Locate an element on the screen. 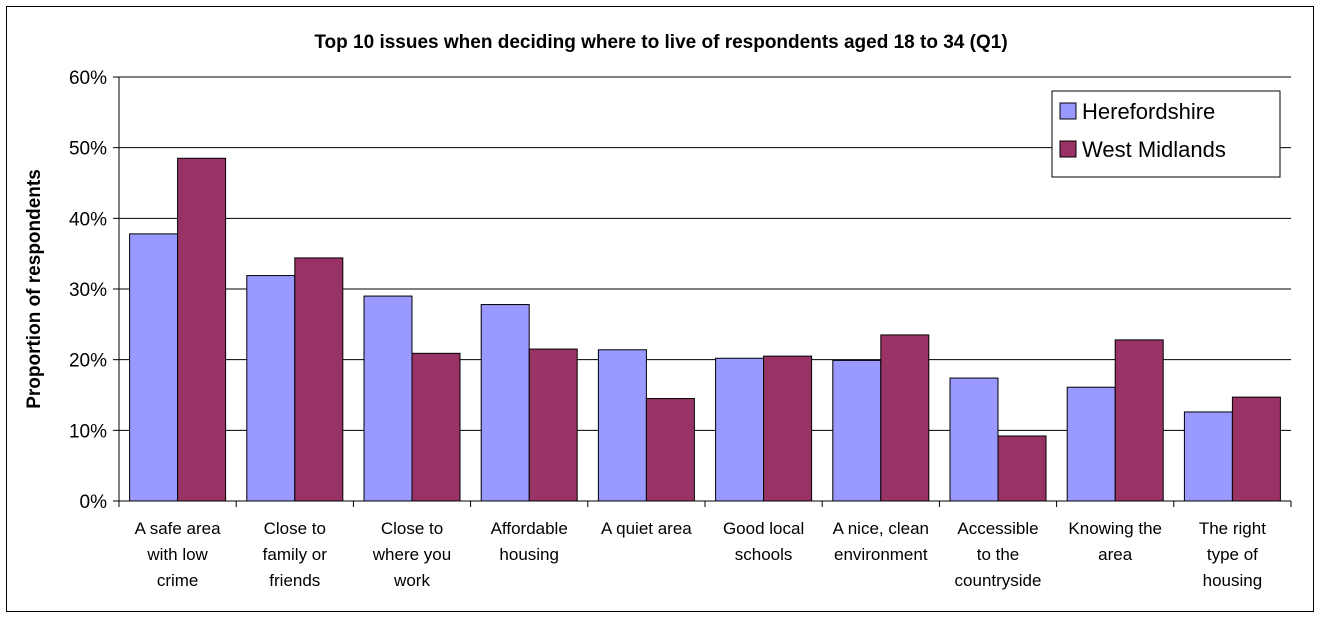 The width and height of the screenshot is (1322, 620). x-category-label: A nice, clean environment is located at coordinates (881, 541).